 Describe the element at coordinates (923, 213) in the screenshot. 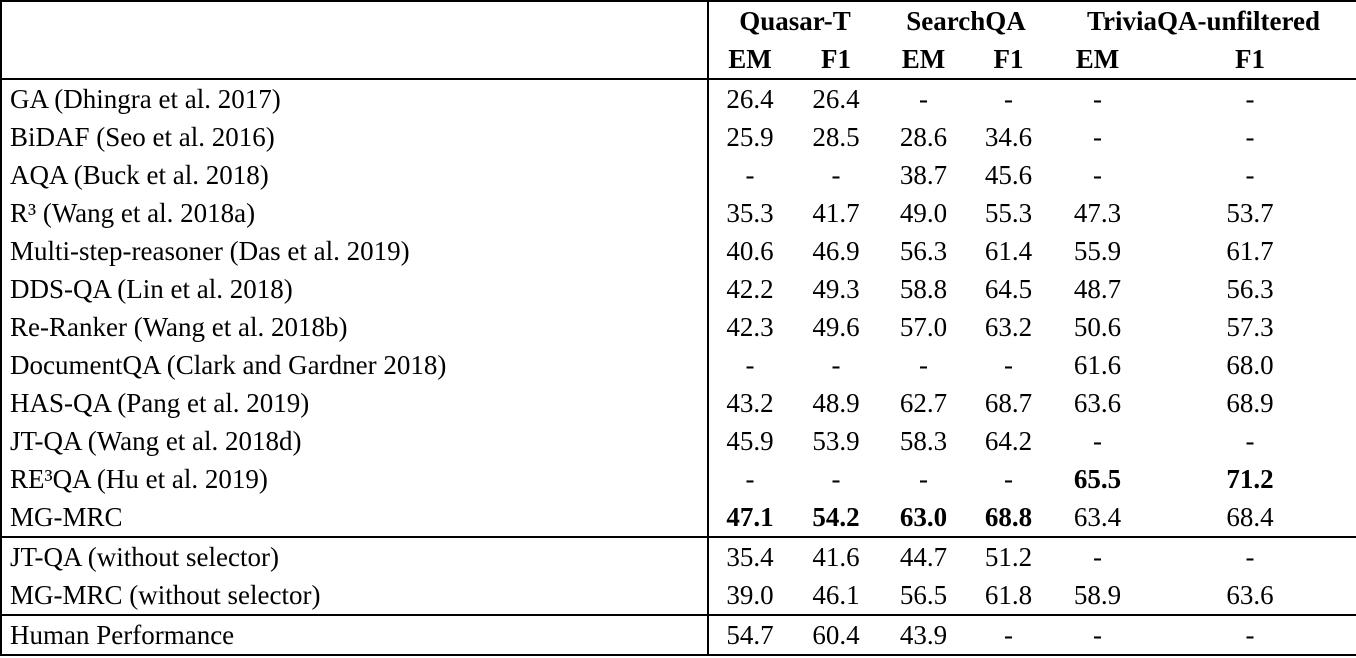

I see `metric-value: 49.0` at that location.